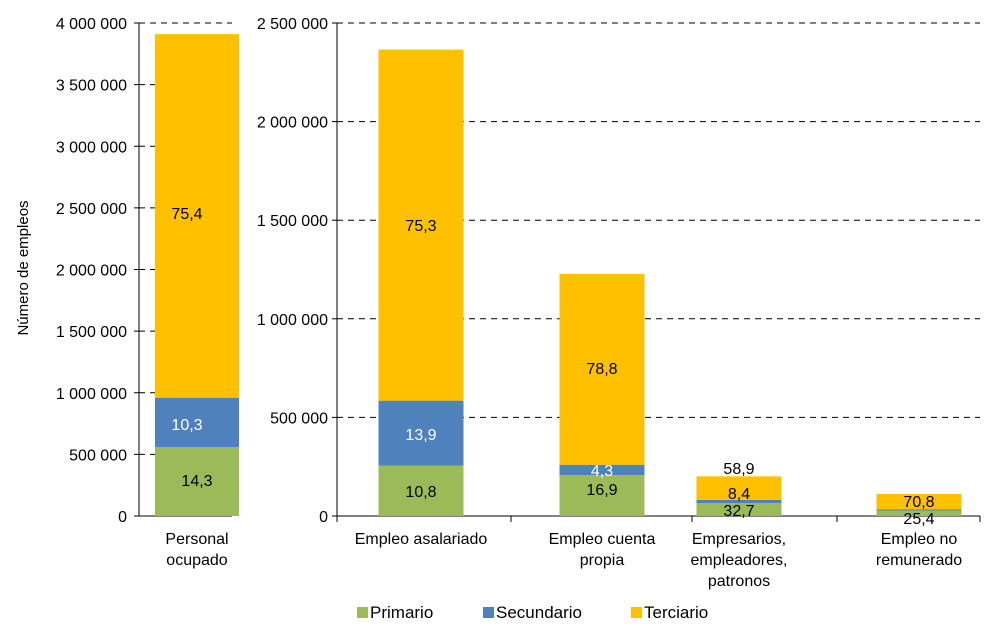  I want to click on category-label: Empleo asalariado, so click(421, 539).